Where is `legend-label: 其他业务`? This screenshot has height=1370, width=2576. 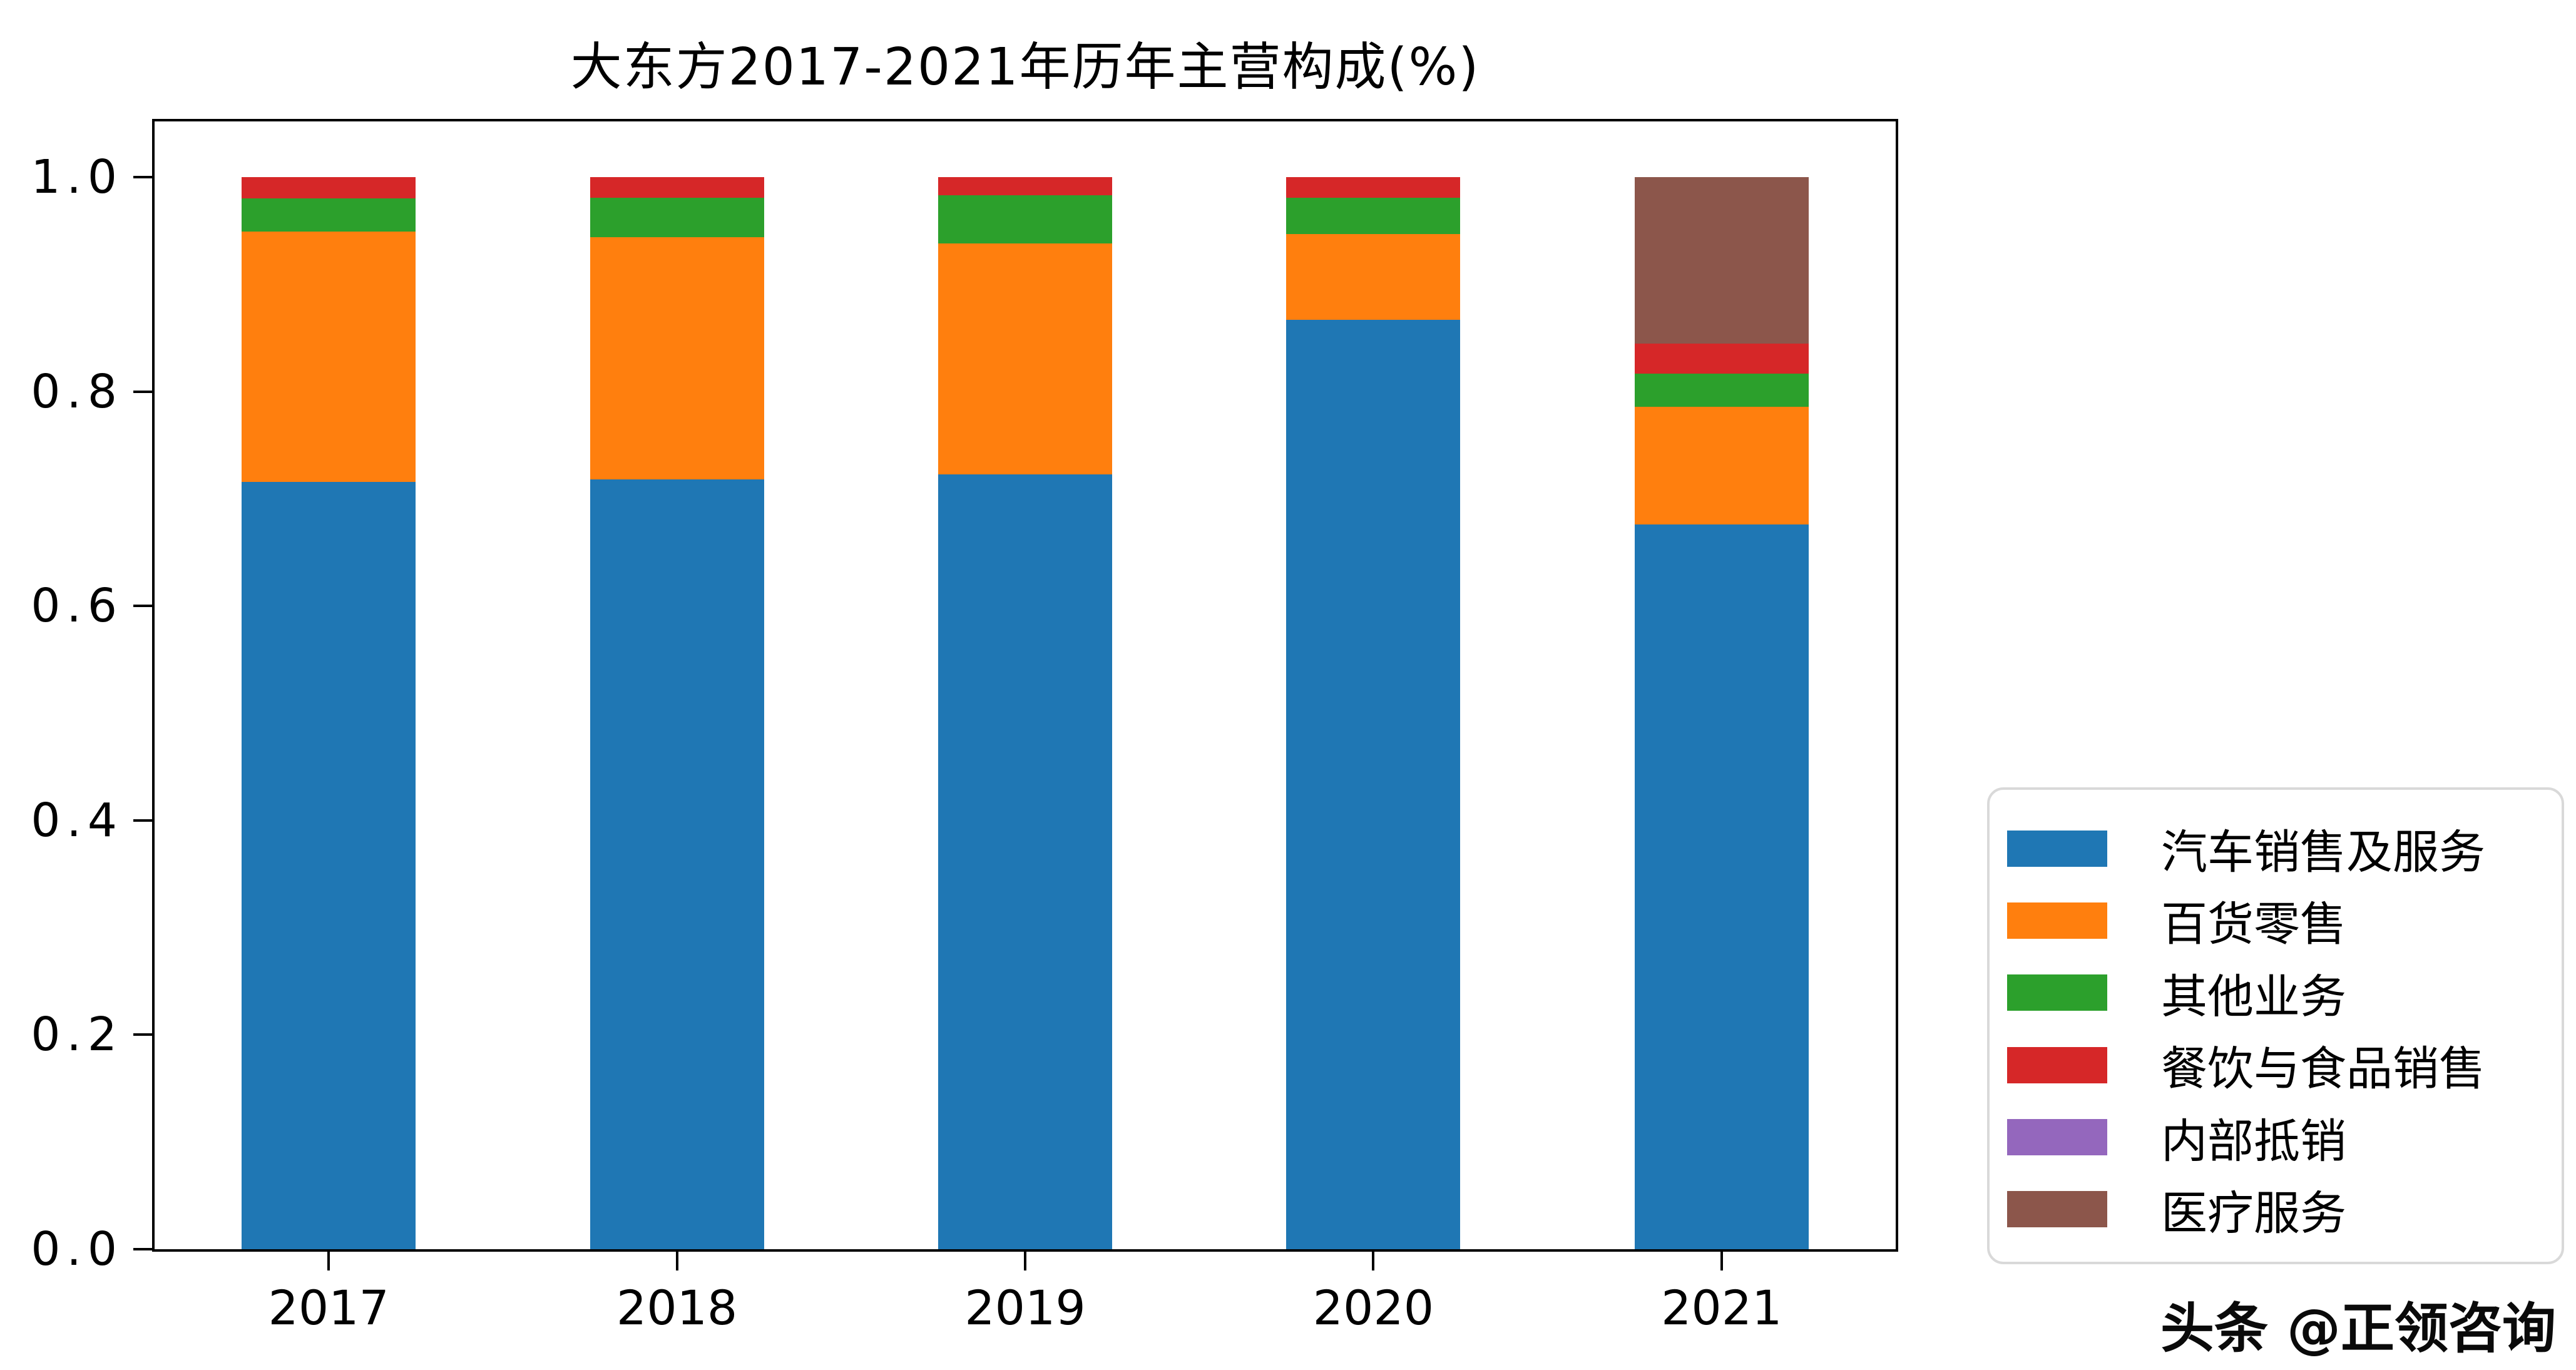
legend-label: 其他业务 is located at coordinates (2253, 997).